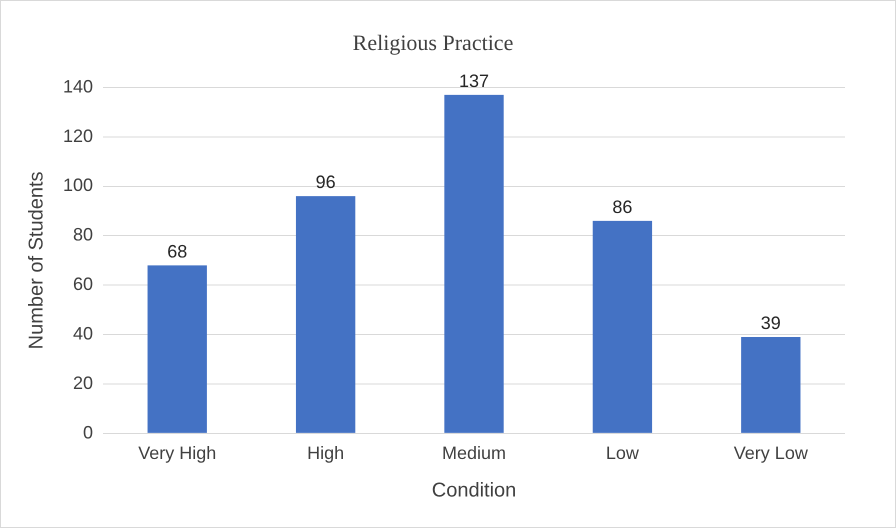 Image resolution: width=896 pixels, height=528 pixels. What do you see at coordinates (78, 185) in the screenshot?
I see `y-tick-label: 100` at bounding box center [78, 185].